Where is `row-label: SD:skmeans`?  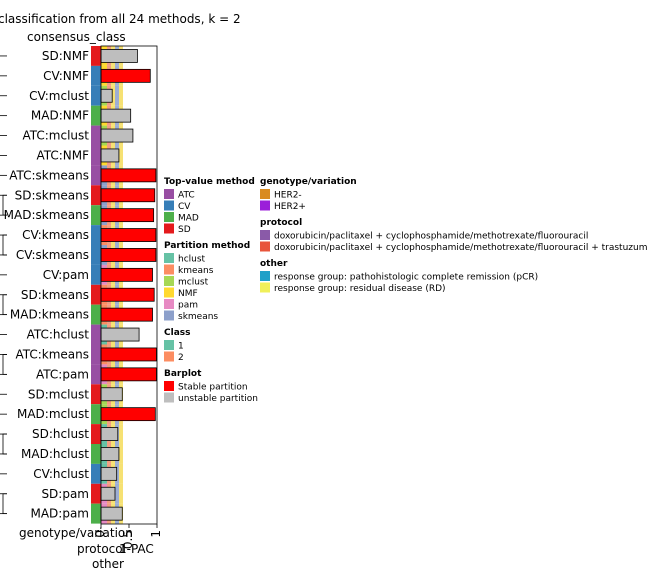 row-label: SD:skmeans is located at coordinates (52, 195).